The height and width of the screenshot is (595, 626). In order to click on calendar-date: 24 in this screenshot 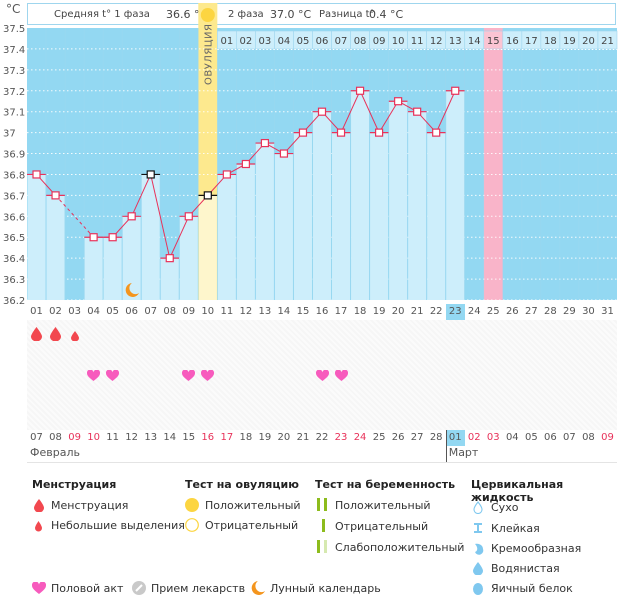, I will do `click(360, 437)`.